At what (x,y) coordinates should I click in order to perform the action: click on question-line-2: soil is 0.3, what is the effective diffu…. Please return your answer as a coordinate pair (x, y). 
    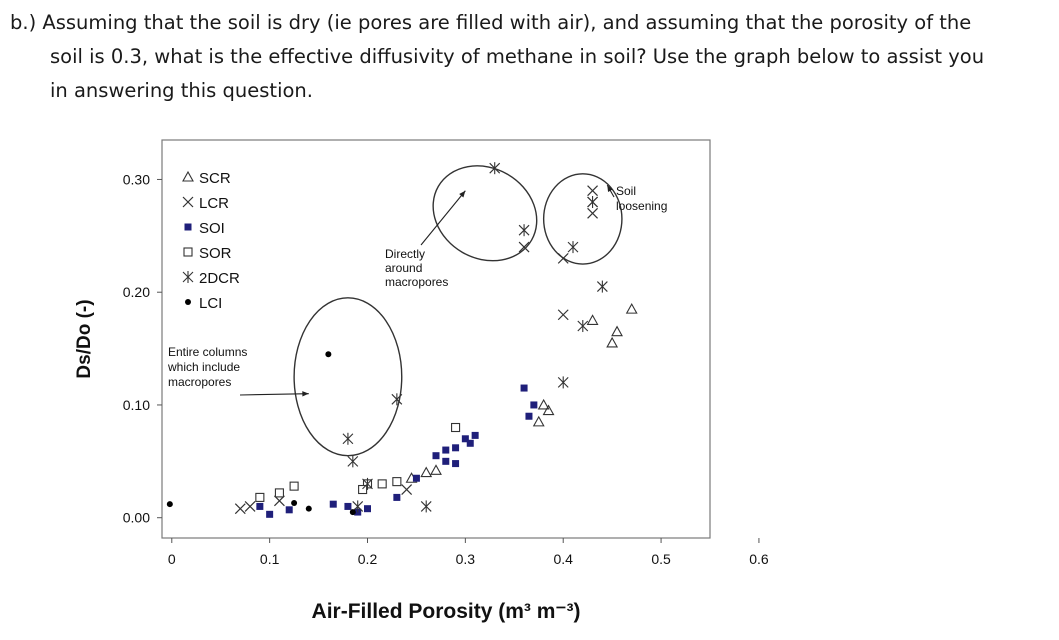
    Looking at the image, I should click on (517, 56).